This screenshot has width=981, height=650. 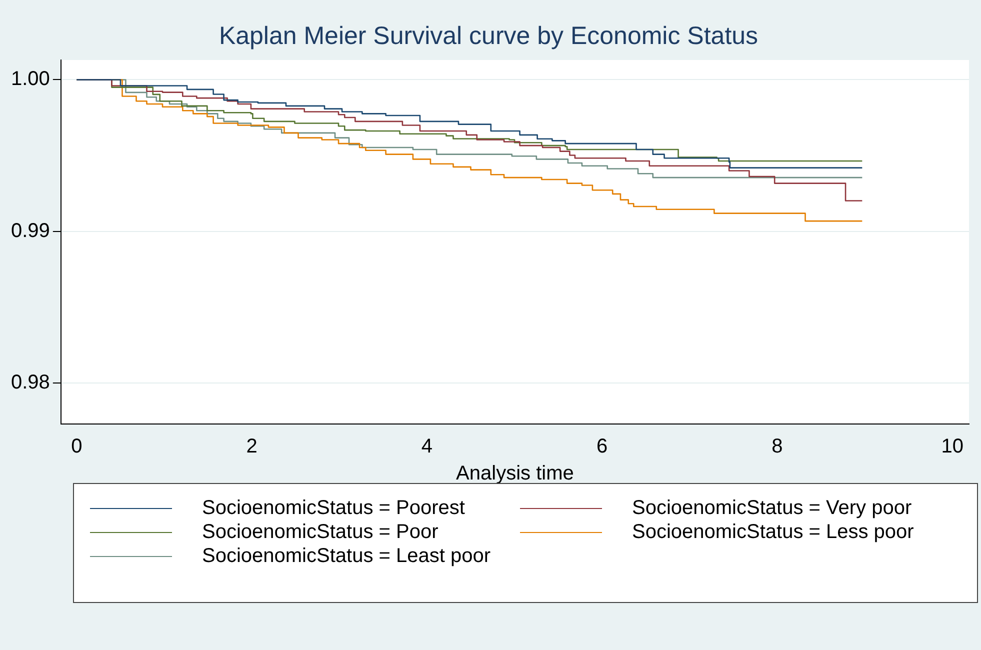 I want to click on x-axis-title: Analysis time, so click(x=515, y=473).